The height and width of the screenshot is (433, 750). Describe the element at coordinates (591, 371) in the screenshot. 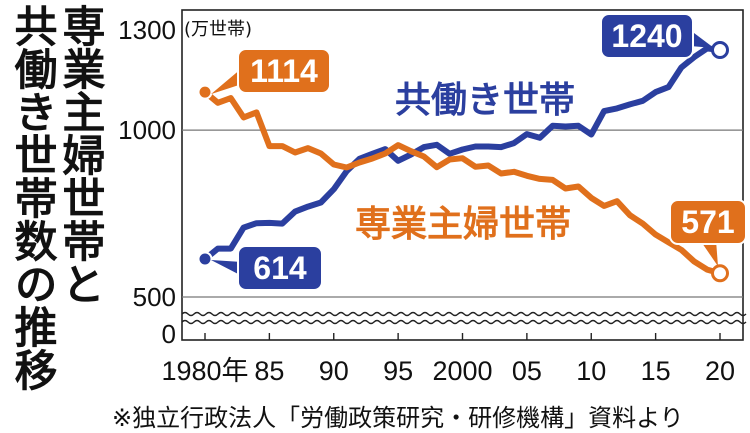

I see `x-tick-label: 10` at that location.